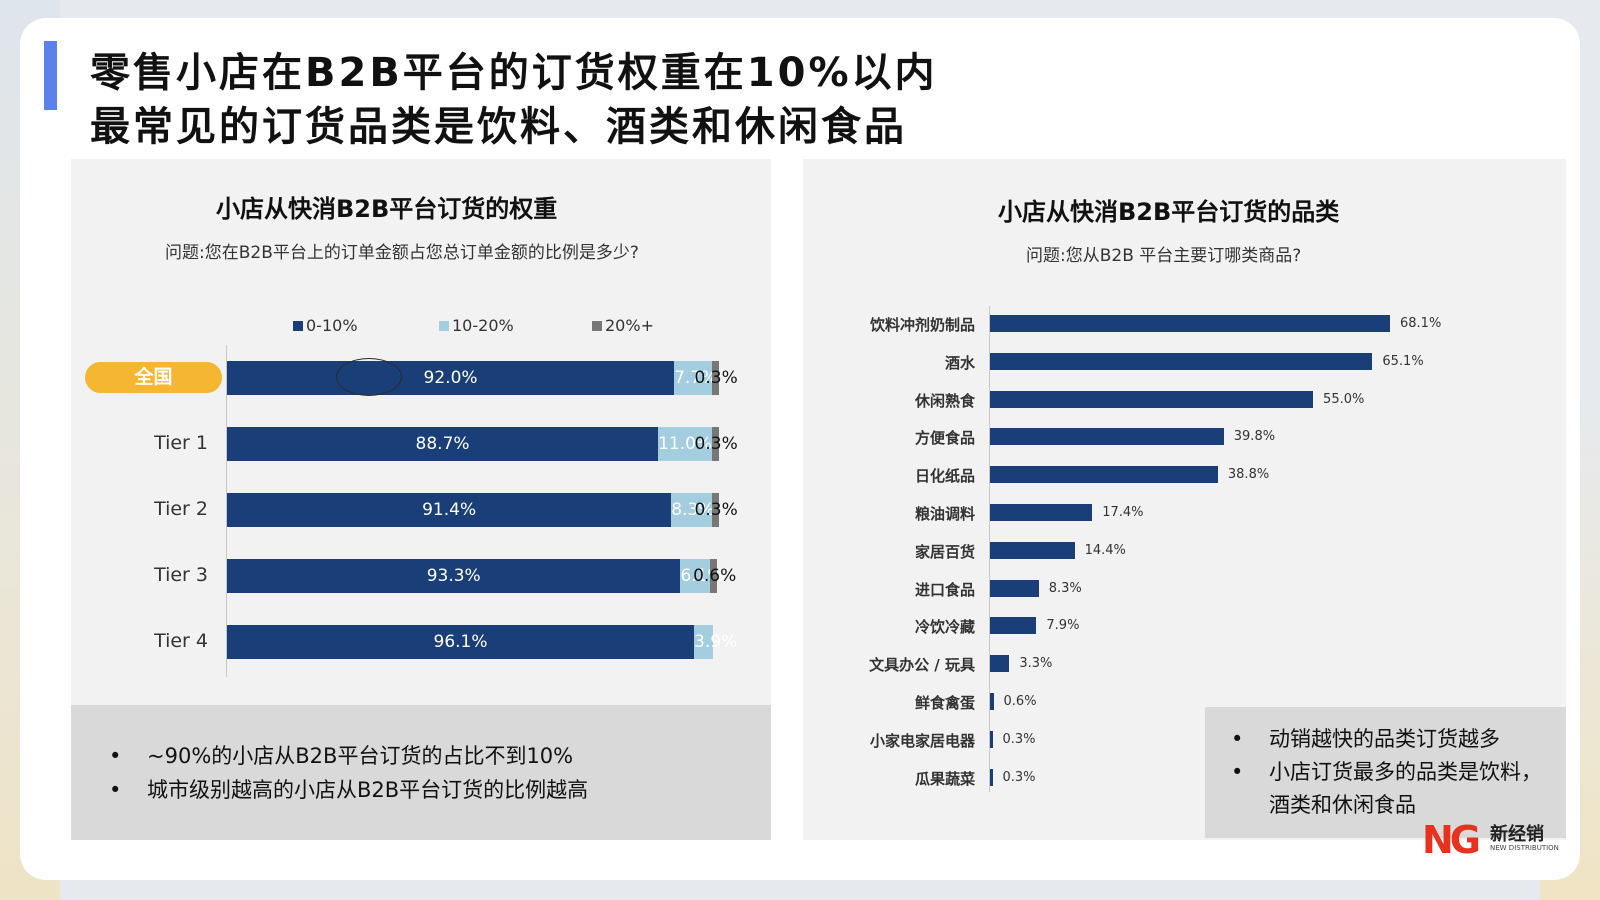  Describe the element at coordinates (1164, 256) in the screenshot. I see `right-chart-subtitle: 问题:您从B2B 平台主要订哪类商品?` at that location.